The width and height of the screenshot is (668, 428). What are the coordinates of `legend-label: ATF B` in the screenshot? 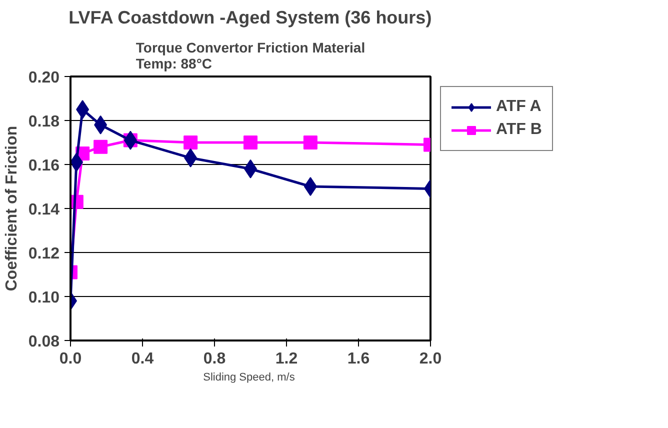 It's located at (519, 130).